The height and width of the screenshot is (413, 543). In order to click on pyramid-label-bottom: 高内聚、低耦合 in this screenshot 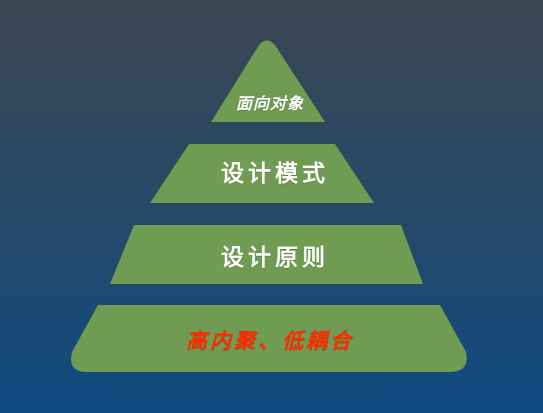, I will do `click(270, 340)`.